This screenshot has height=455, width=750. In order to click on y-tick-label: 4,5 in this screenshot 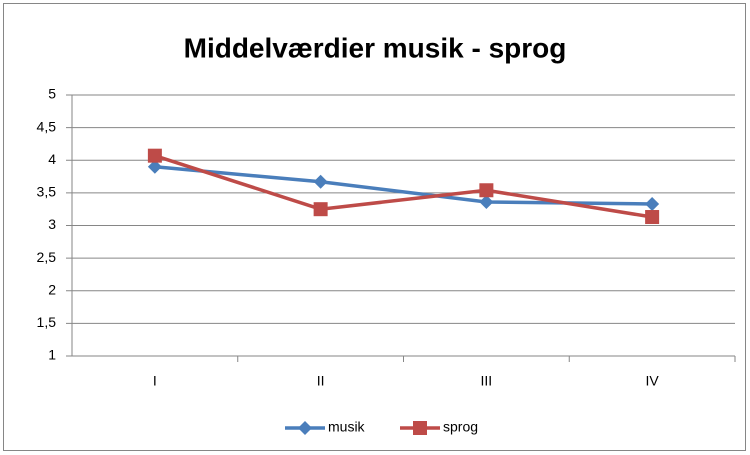, I will do `click(47, 126)`.